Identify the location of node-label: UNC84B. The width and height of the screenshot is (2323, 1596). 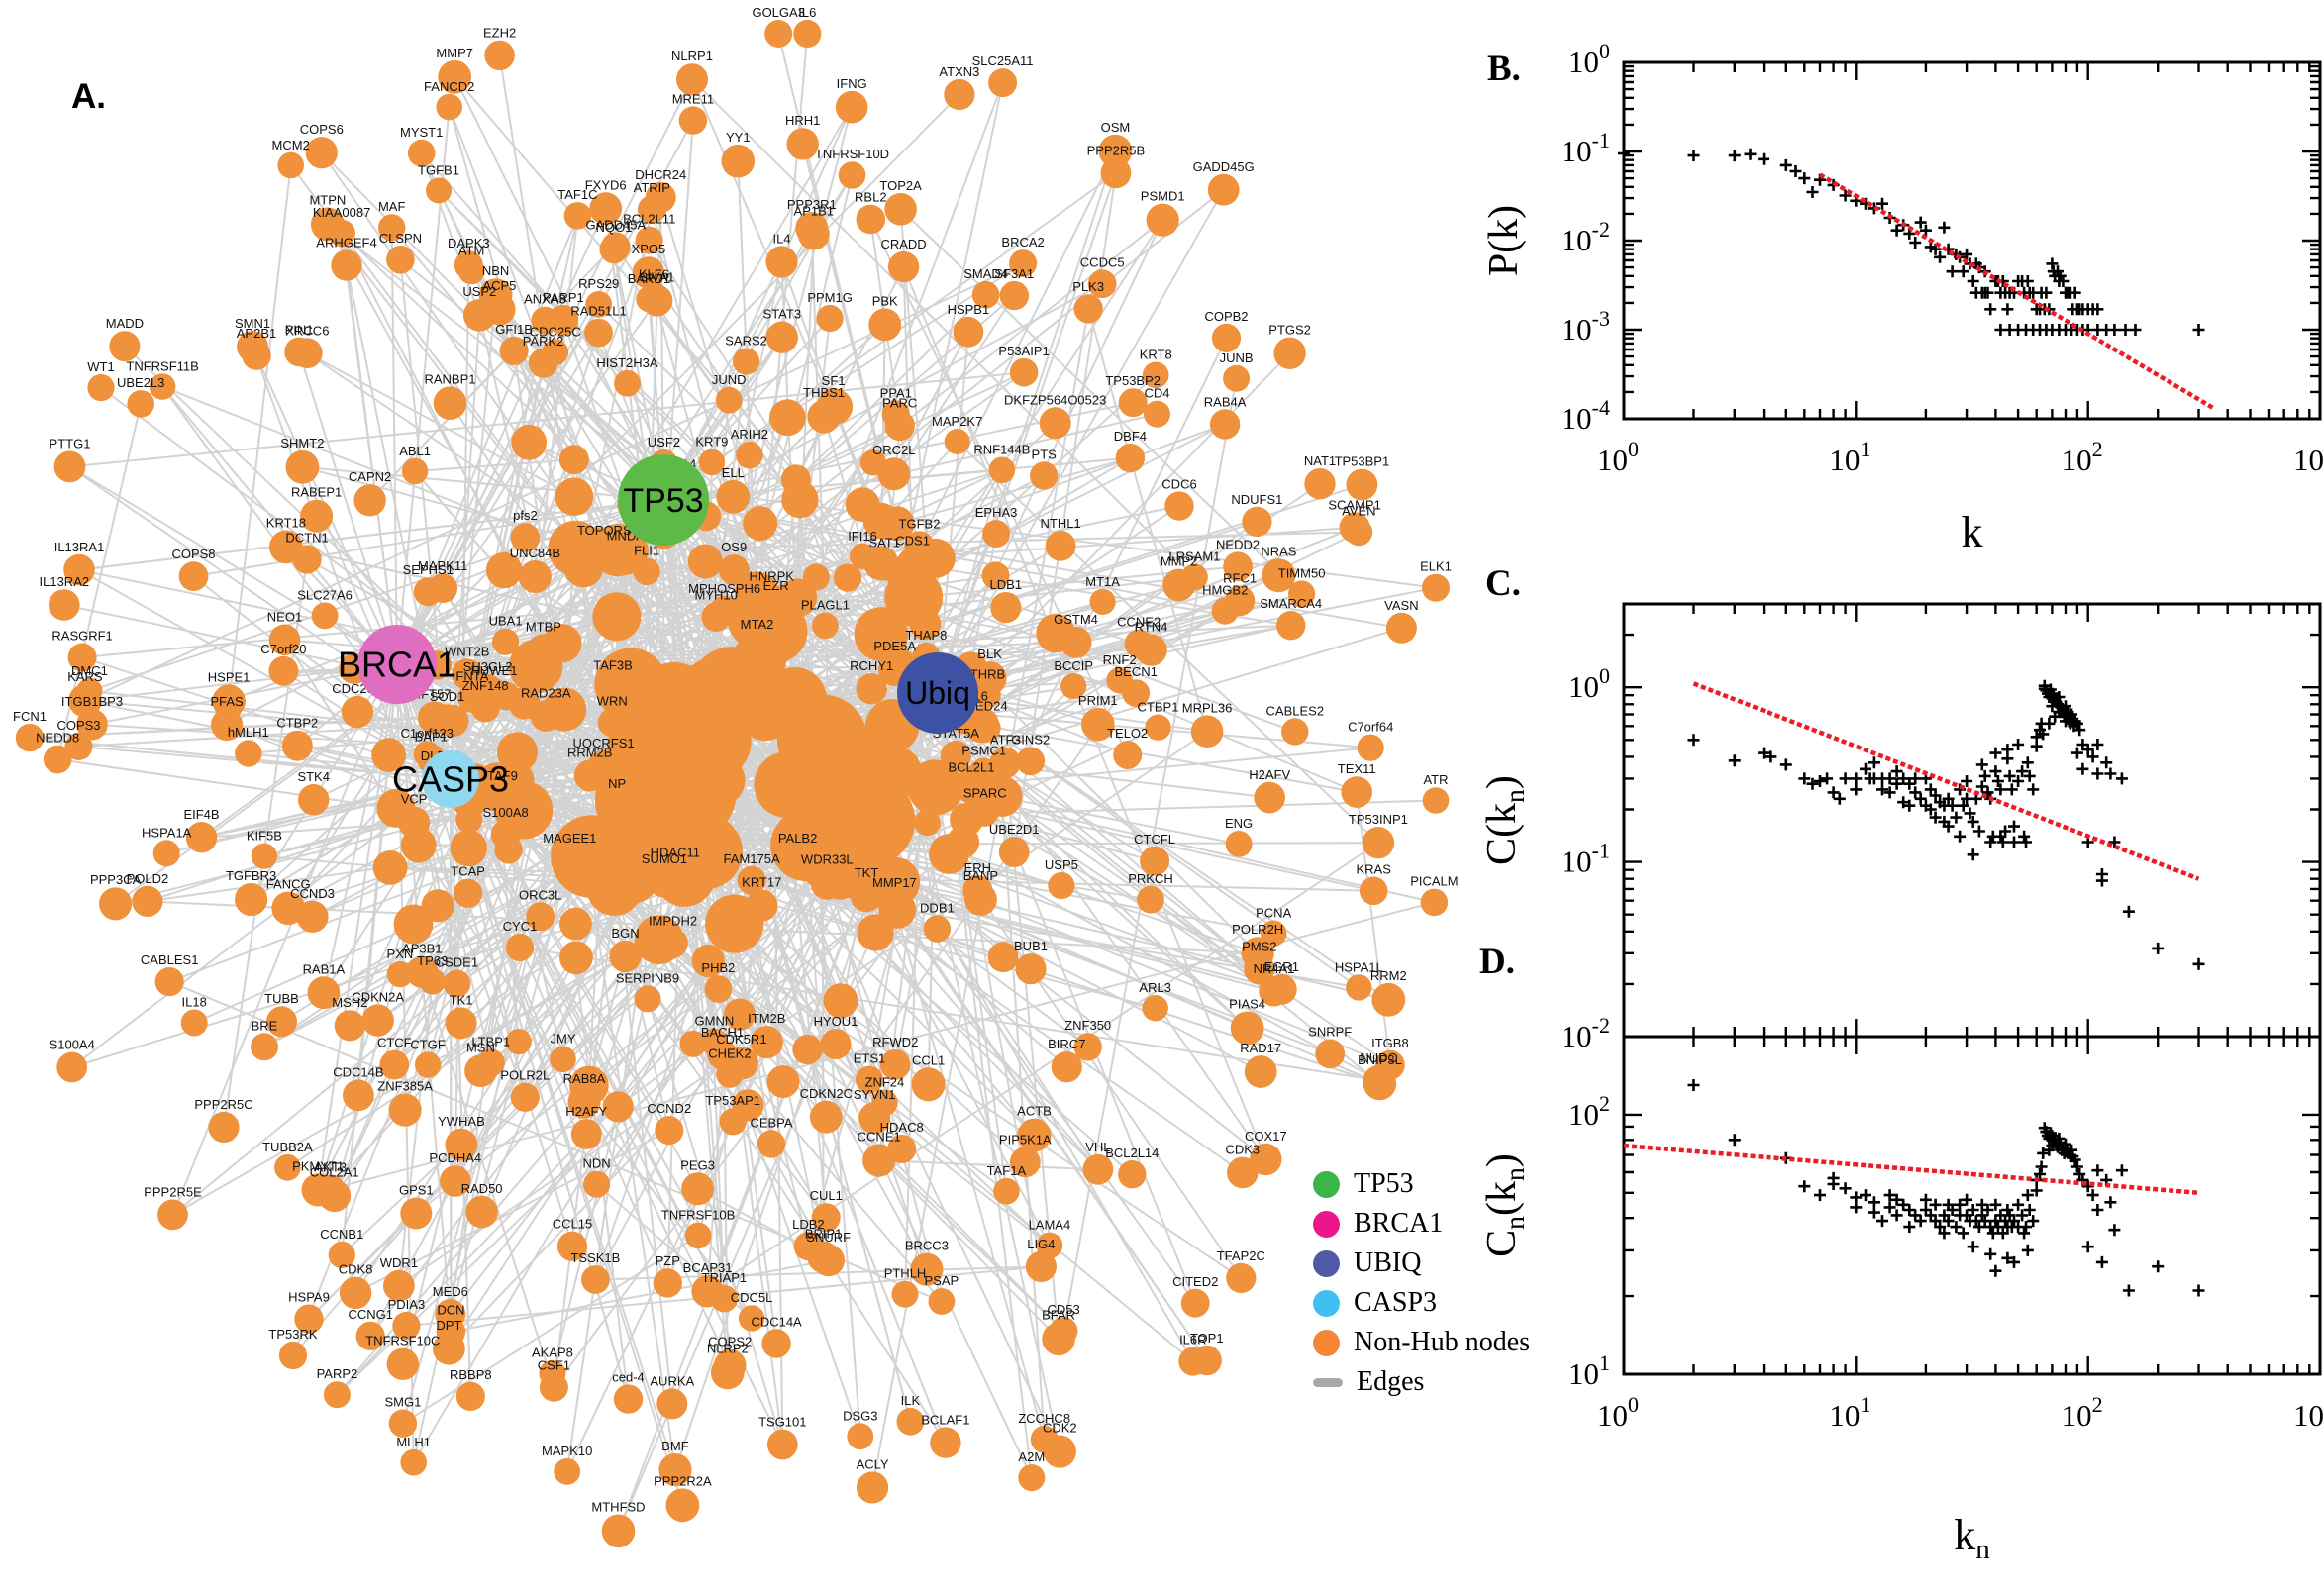
(535, 553).